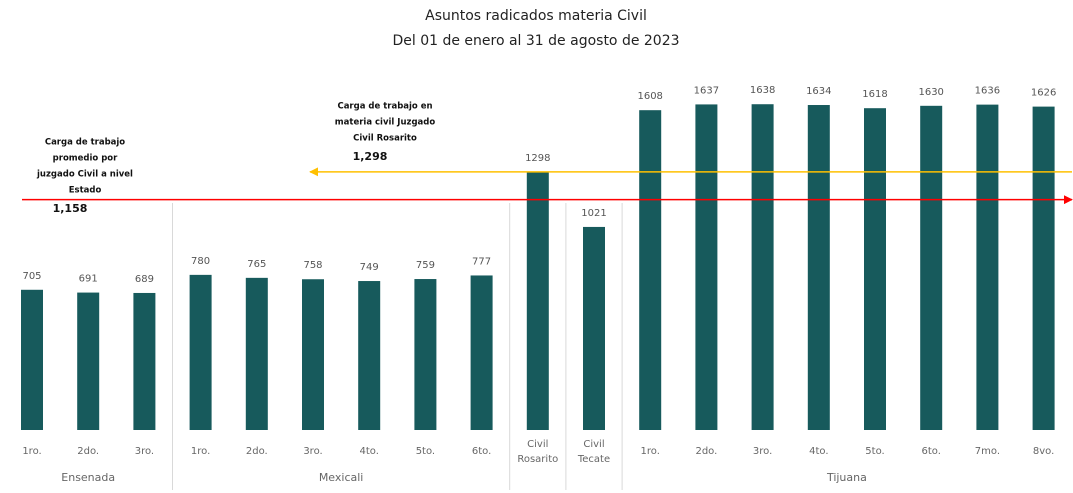 The width and height of the screenshot is (1073, 493). I want to click on annotation-value: 1,298, so click(370, 156).